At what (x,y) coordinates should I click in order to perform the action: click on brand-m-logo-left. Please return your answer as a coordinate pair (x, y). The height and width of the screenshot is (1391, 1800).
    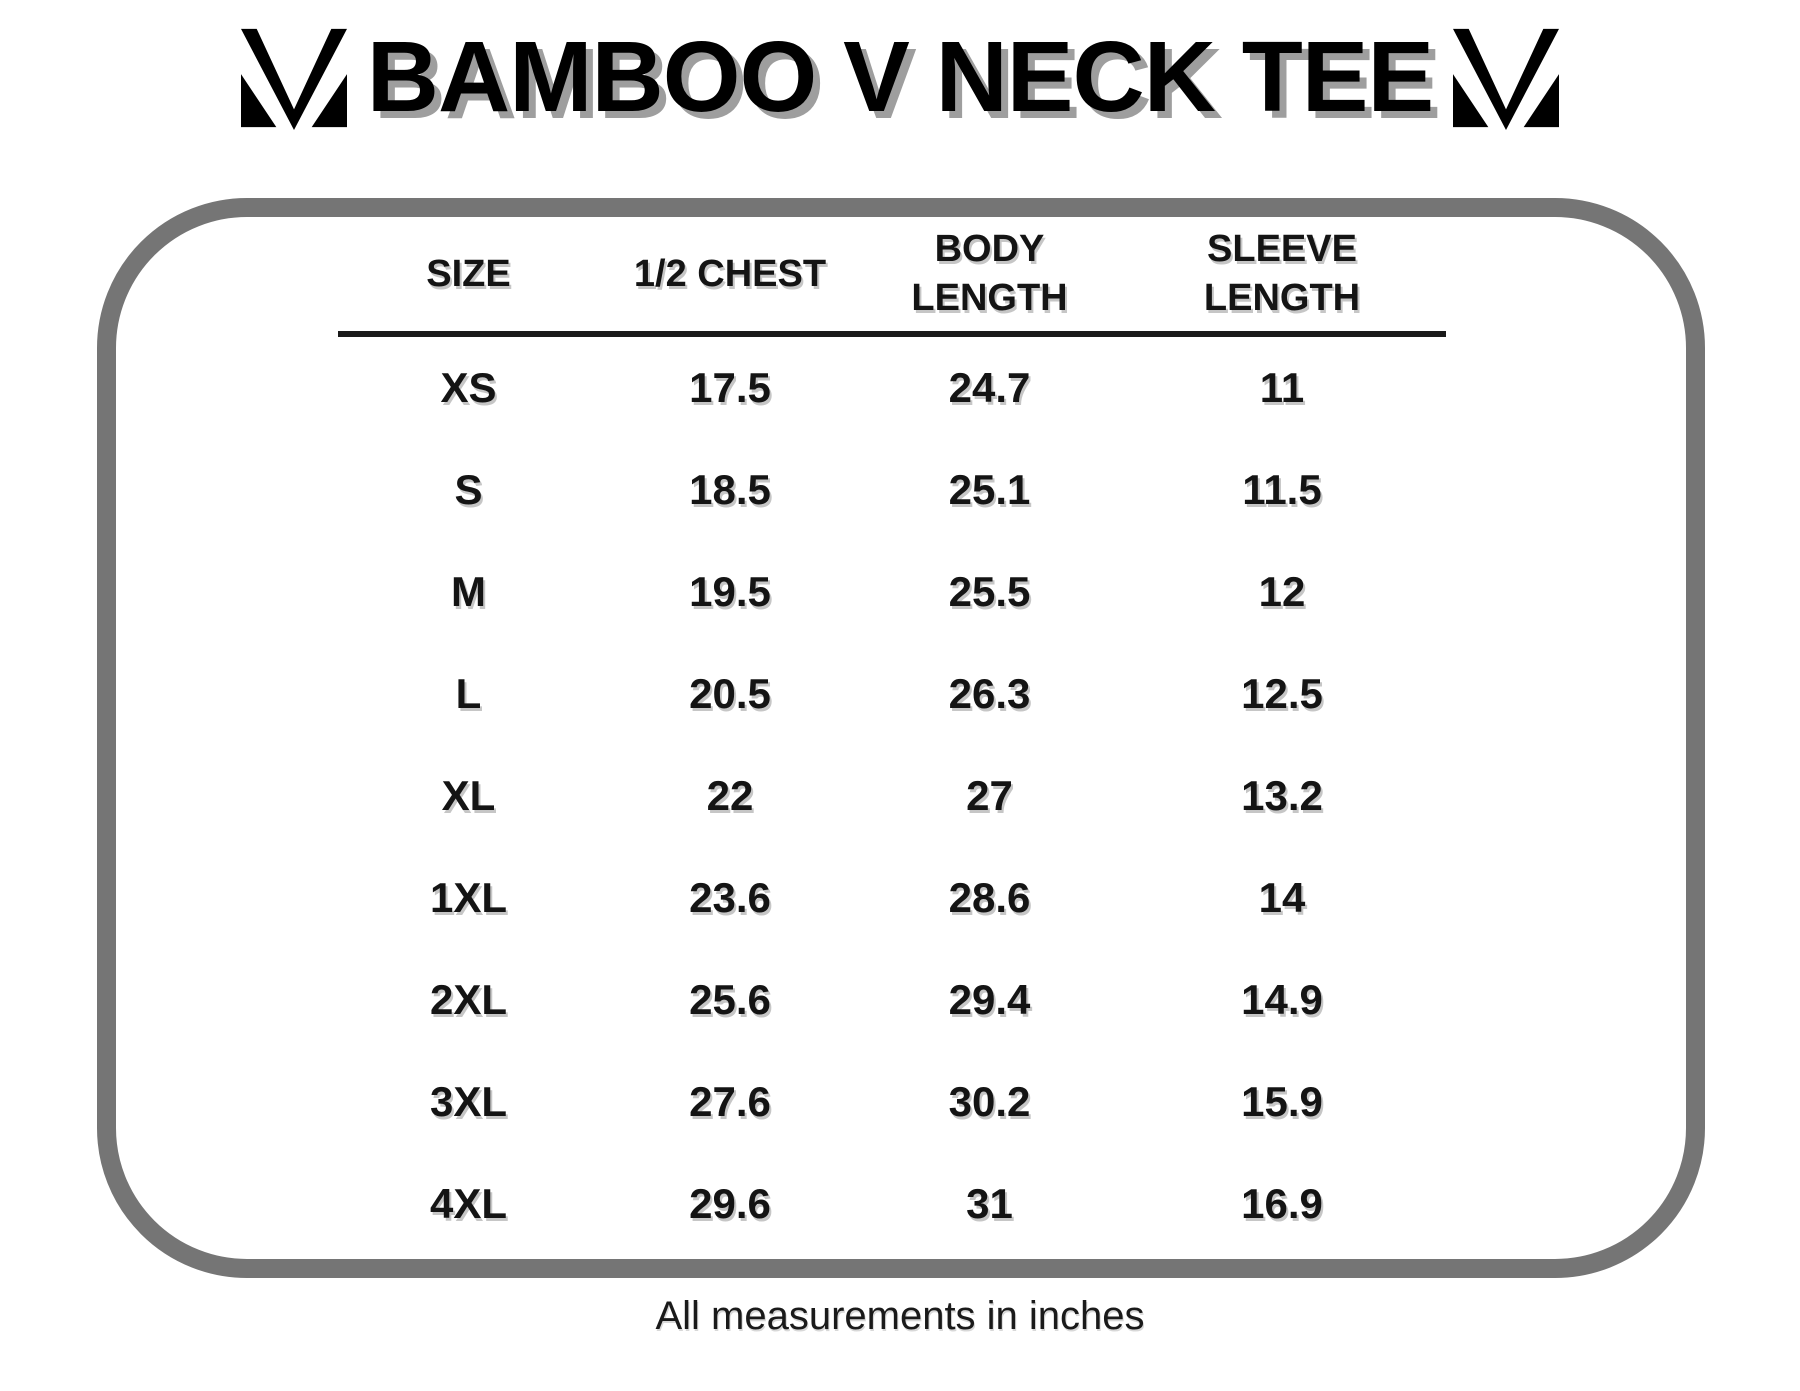
    Looking at the image, I should click on (293, 79).